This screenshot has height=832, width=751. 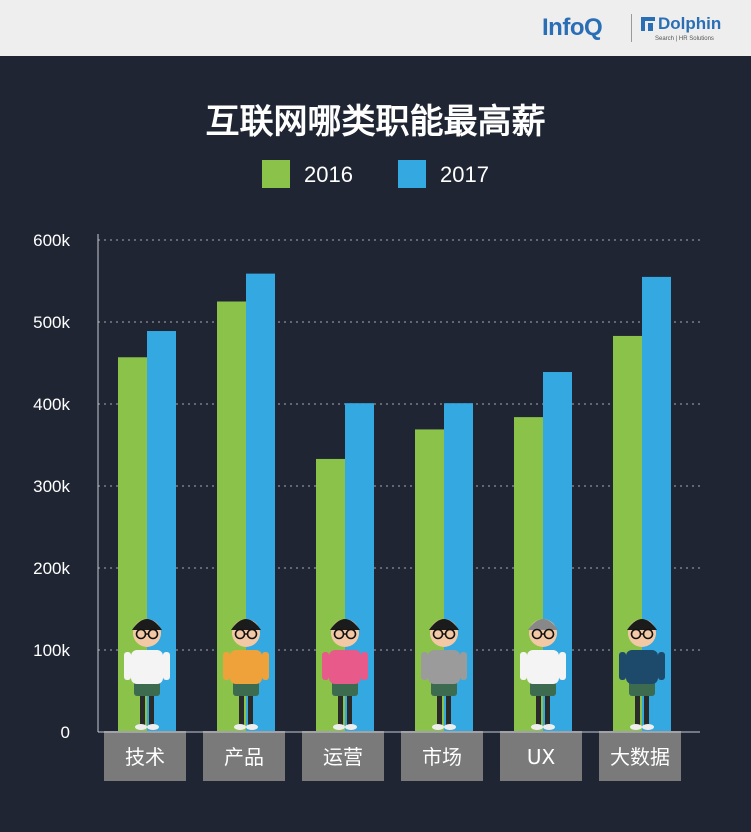 What do you see at coordinates (51, 568) in the screenshot?
I see `y-tick-label: 200k` at bounding box center [51, 568].